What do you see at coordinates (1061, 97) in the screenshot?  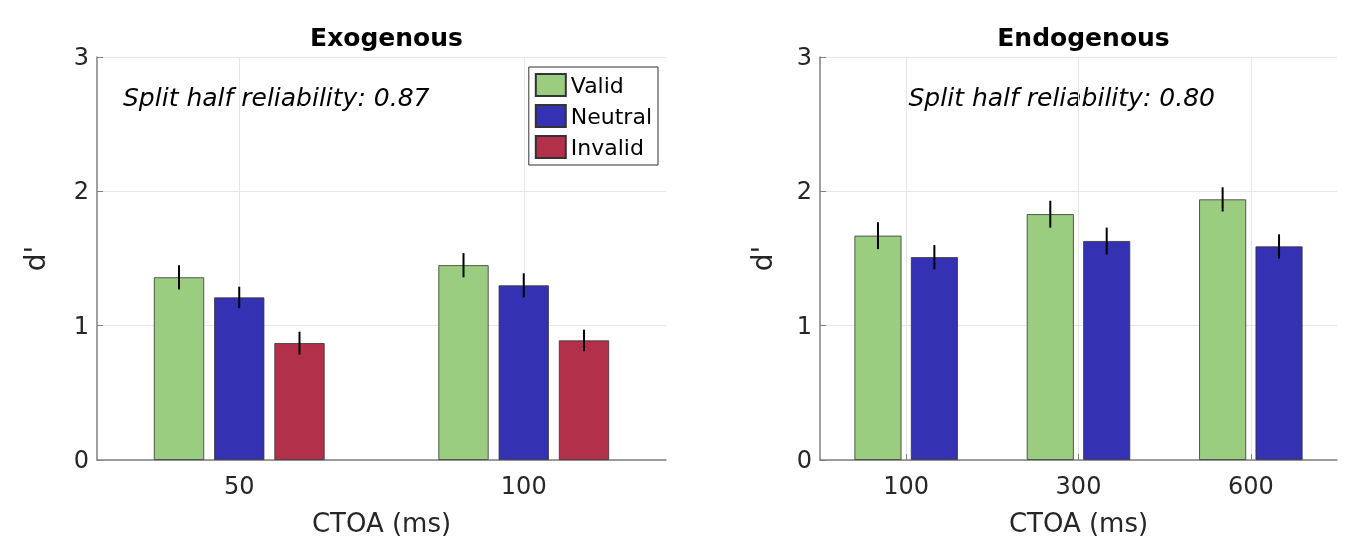 I see `annotation: Split half reliability: 0.80` at bounding box center [1061, 97].